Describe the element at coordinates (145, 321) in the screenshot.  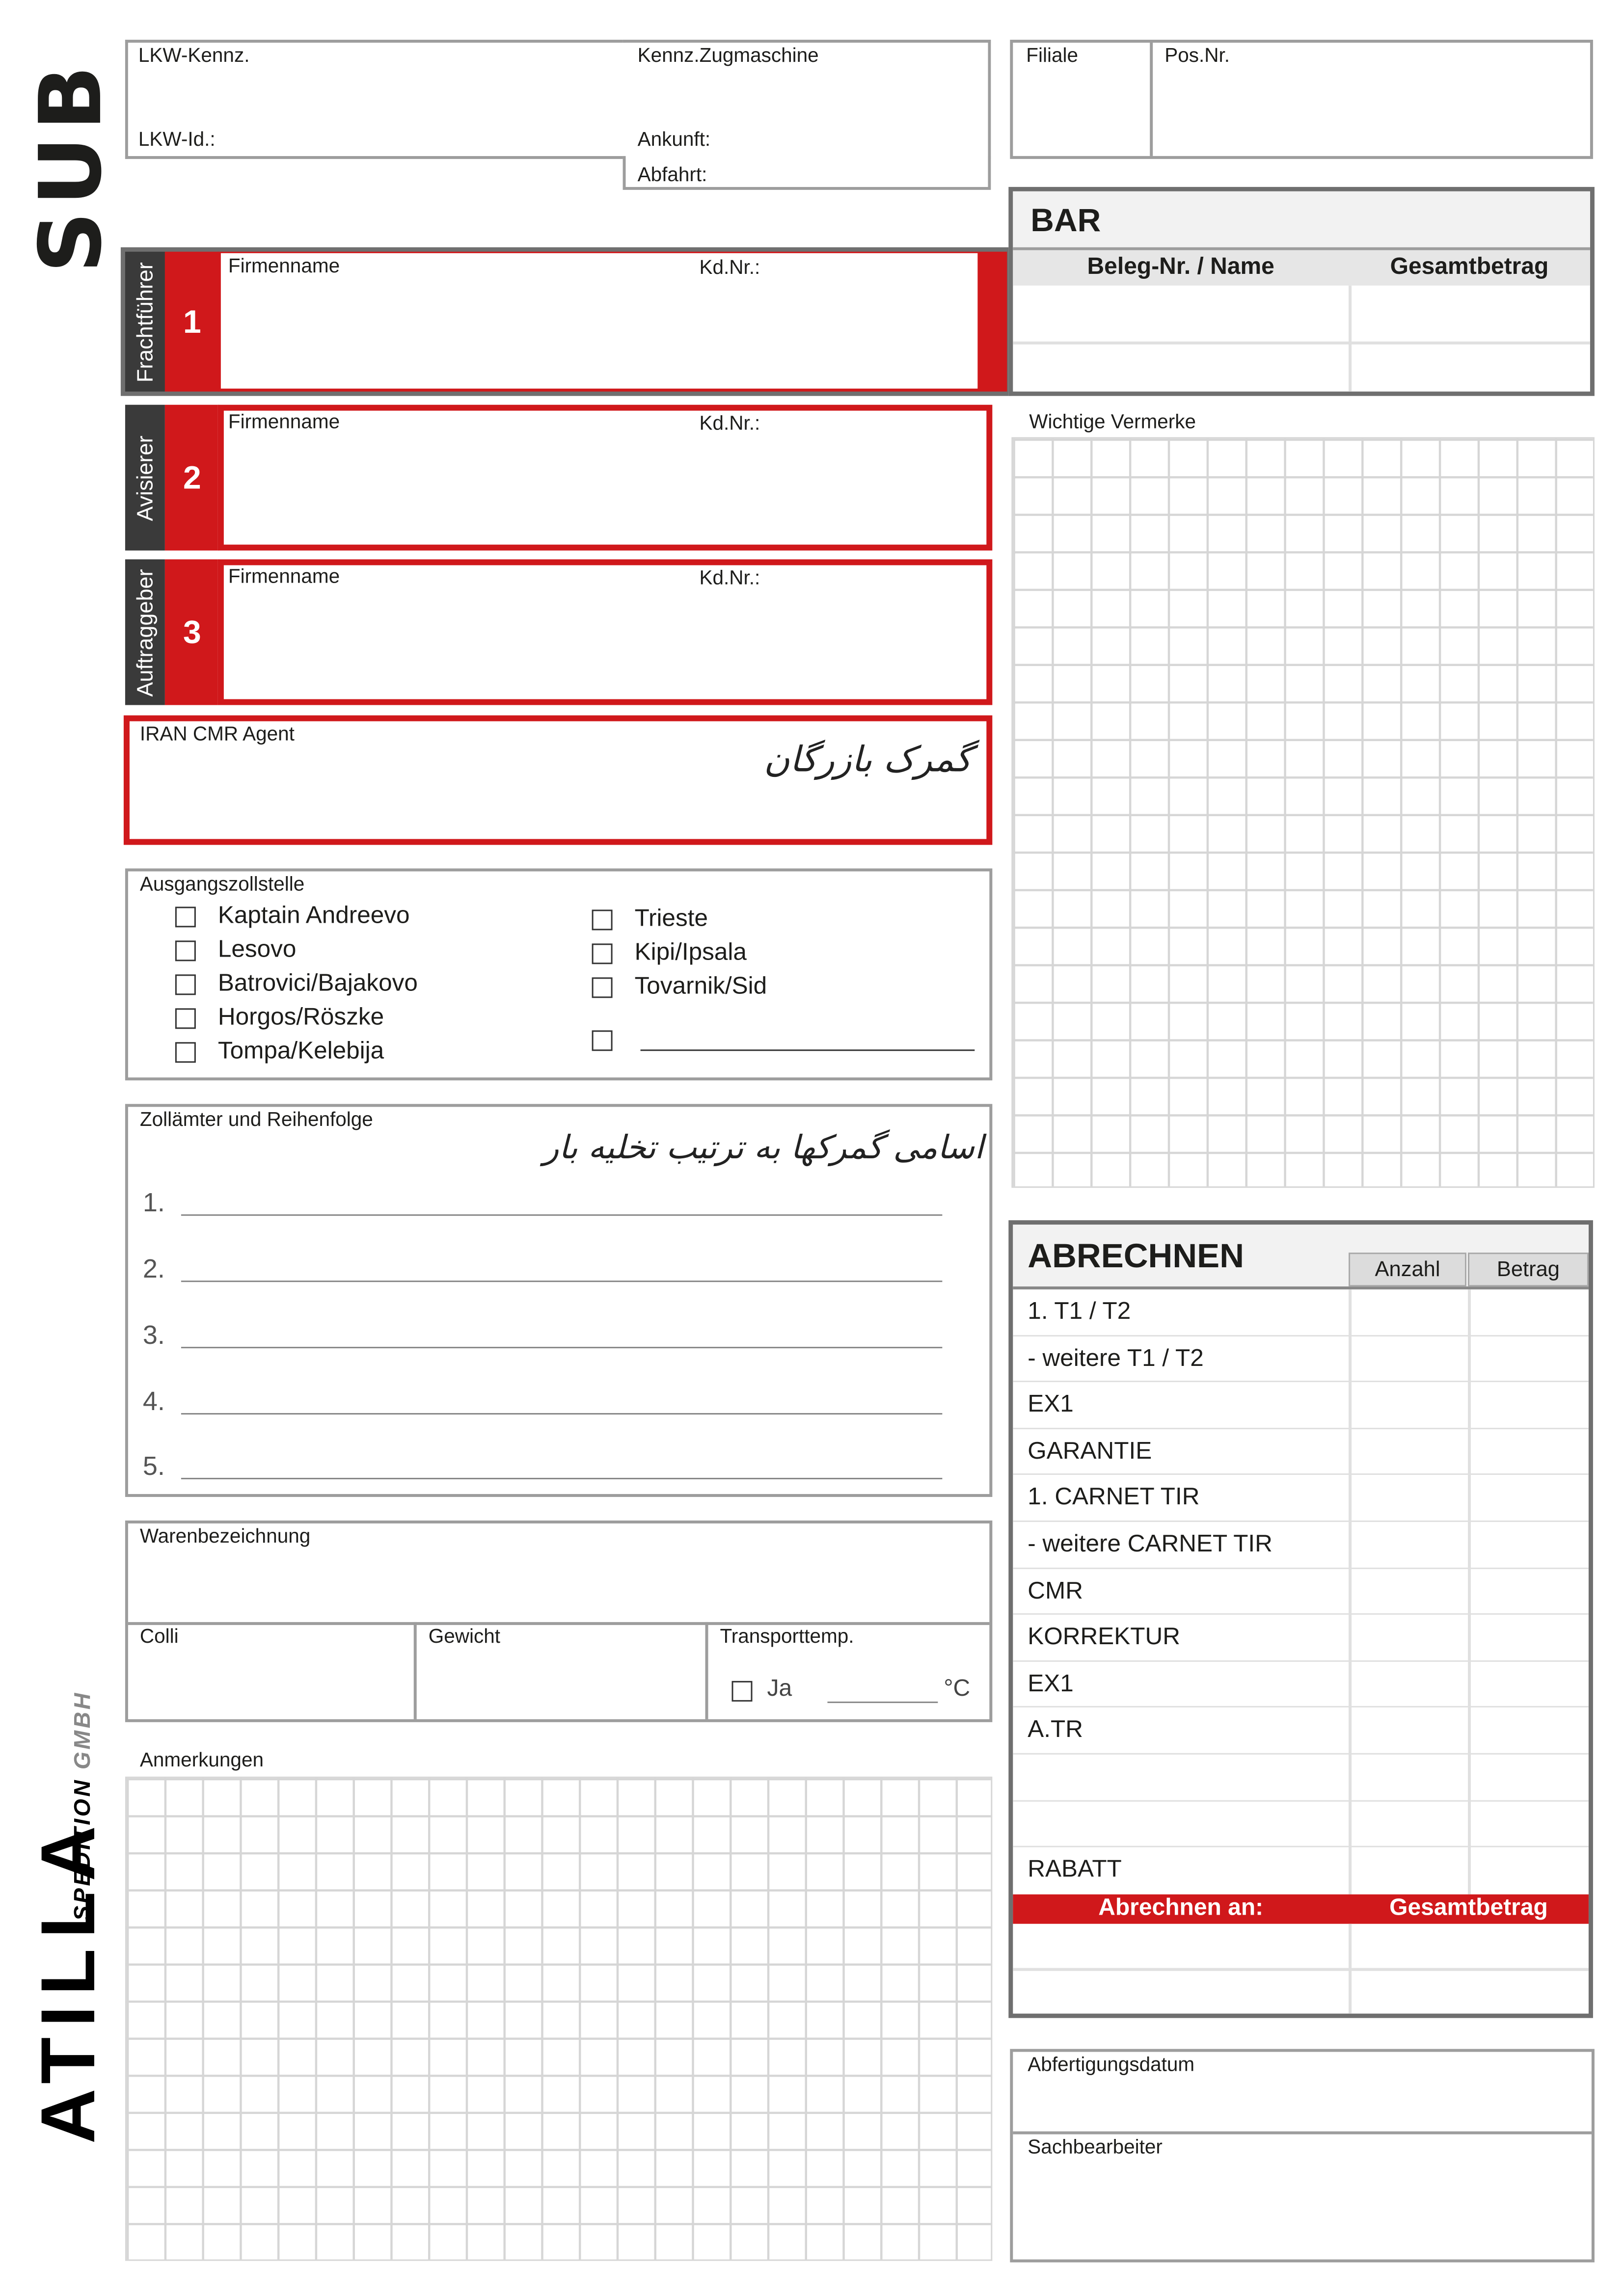
I see `role-label: Frachtführer` at that location.